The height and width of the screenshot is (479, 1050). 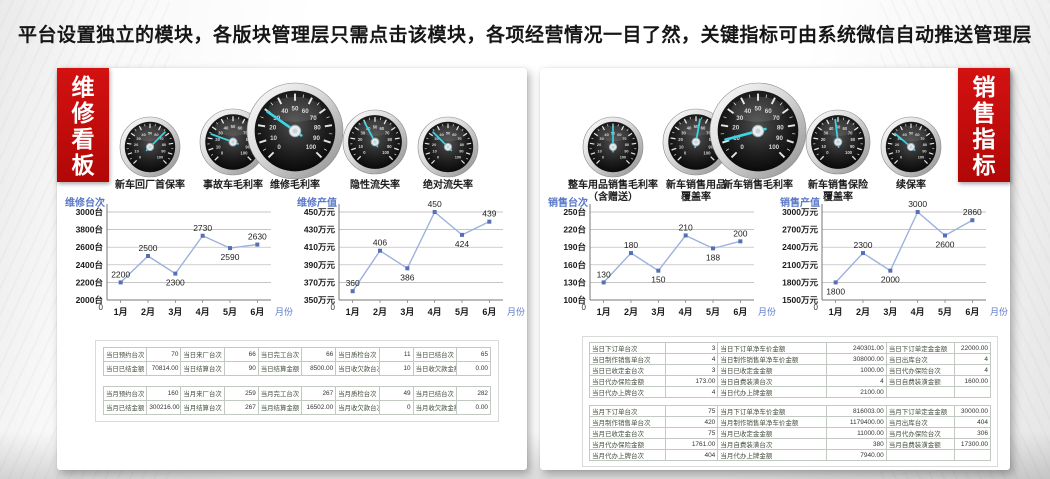 I want to click on gauge-label: 新车销售用品 覆盖率, so click(x=696, y=191).